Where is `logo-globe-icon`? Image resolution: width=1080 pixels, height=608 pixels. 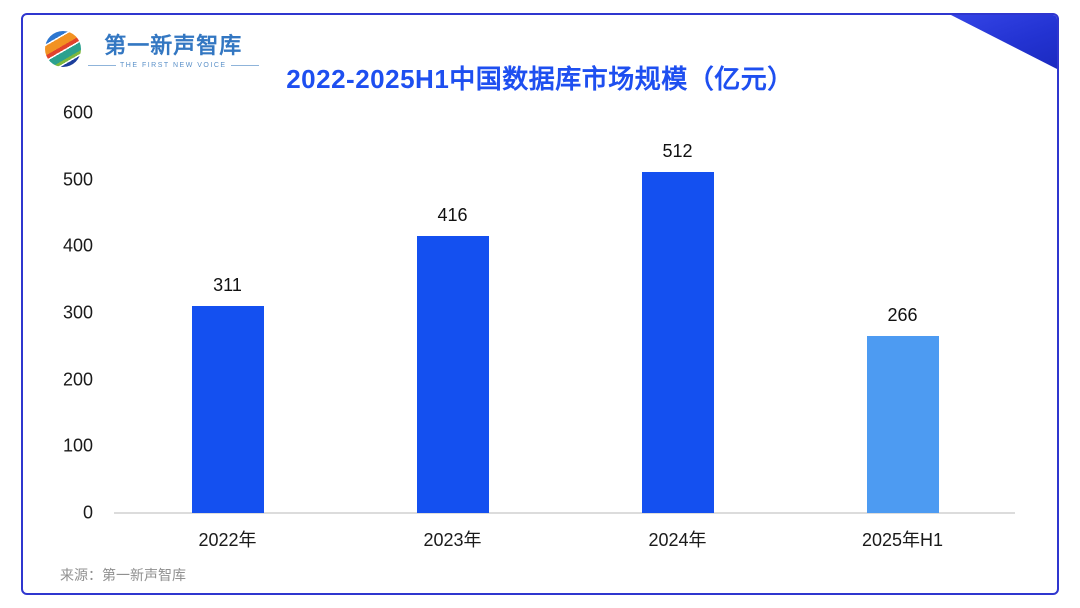
logo-globe-icon is located at coordinates (63, 48).